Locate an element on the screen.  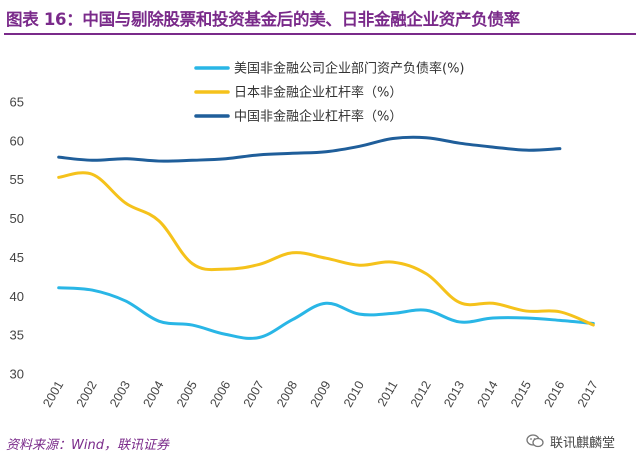
y-tick-label: 60 is located at coordinates (17, 140).